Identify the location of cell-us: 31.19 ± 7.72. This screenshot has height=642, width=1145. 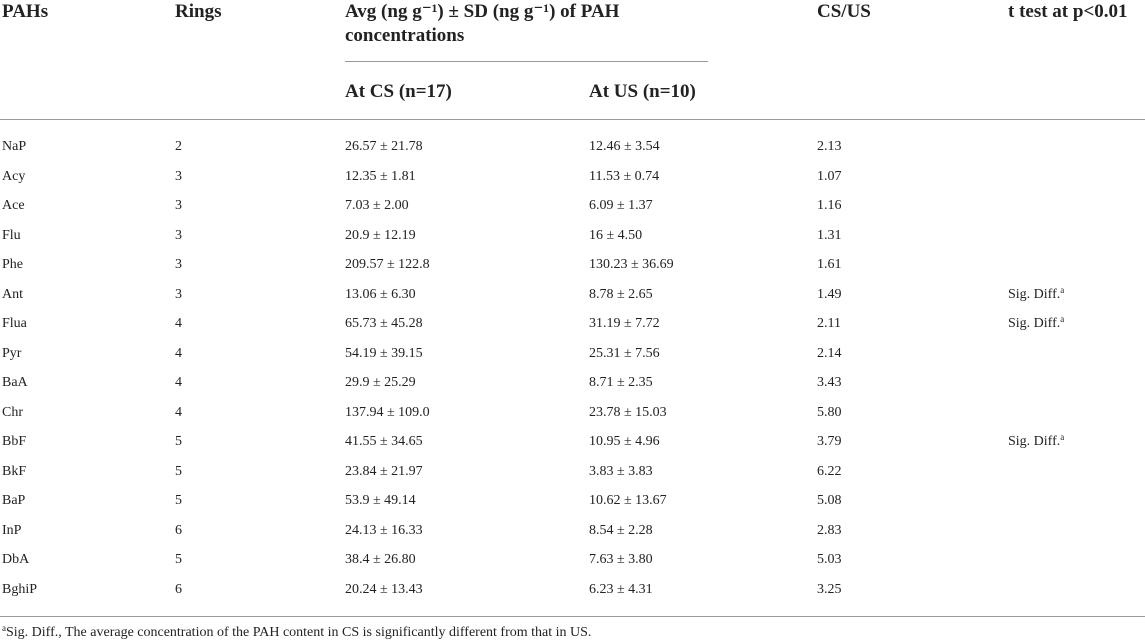
(624, 323).